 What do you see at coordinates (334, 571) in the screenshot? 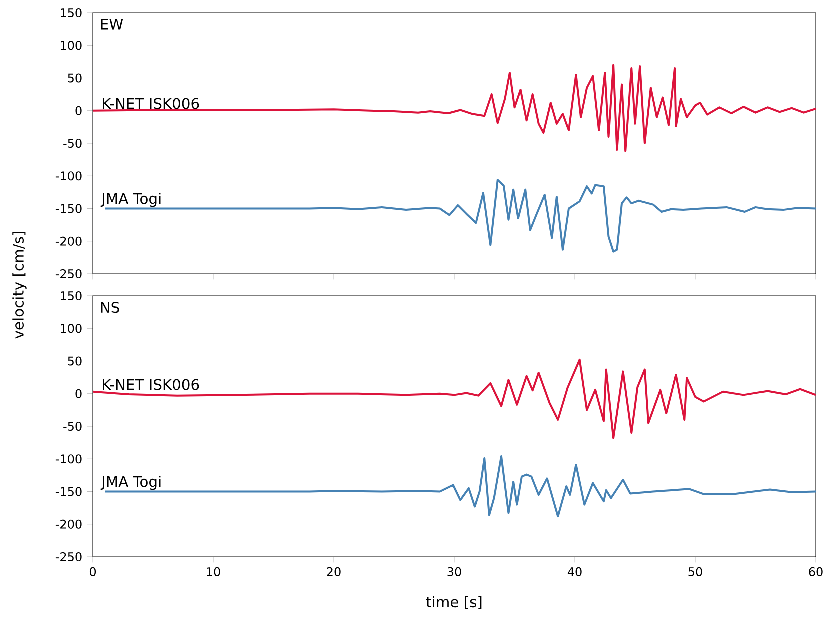
I see `x-tick-label: 20` at bounding box center [334, 571].